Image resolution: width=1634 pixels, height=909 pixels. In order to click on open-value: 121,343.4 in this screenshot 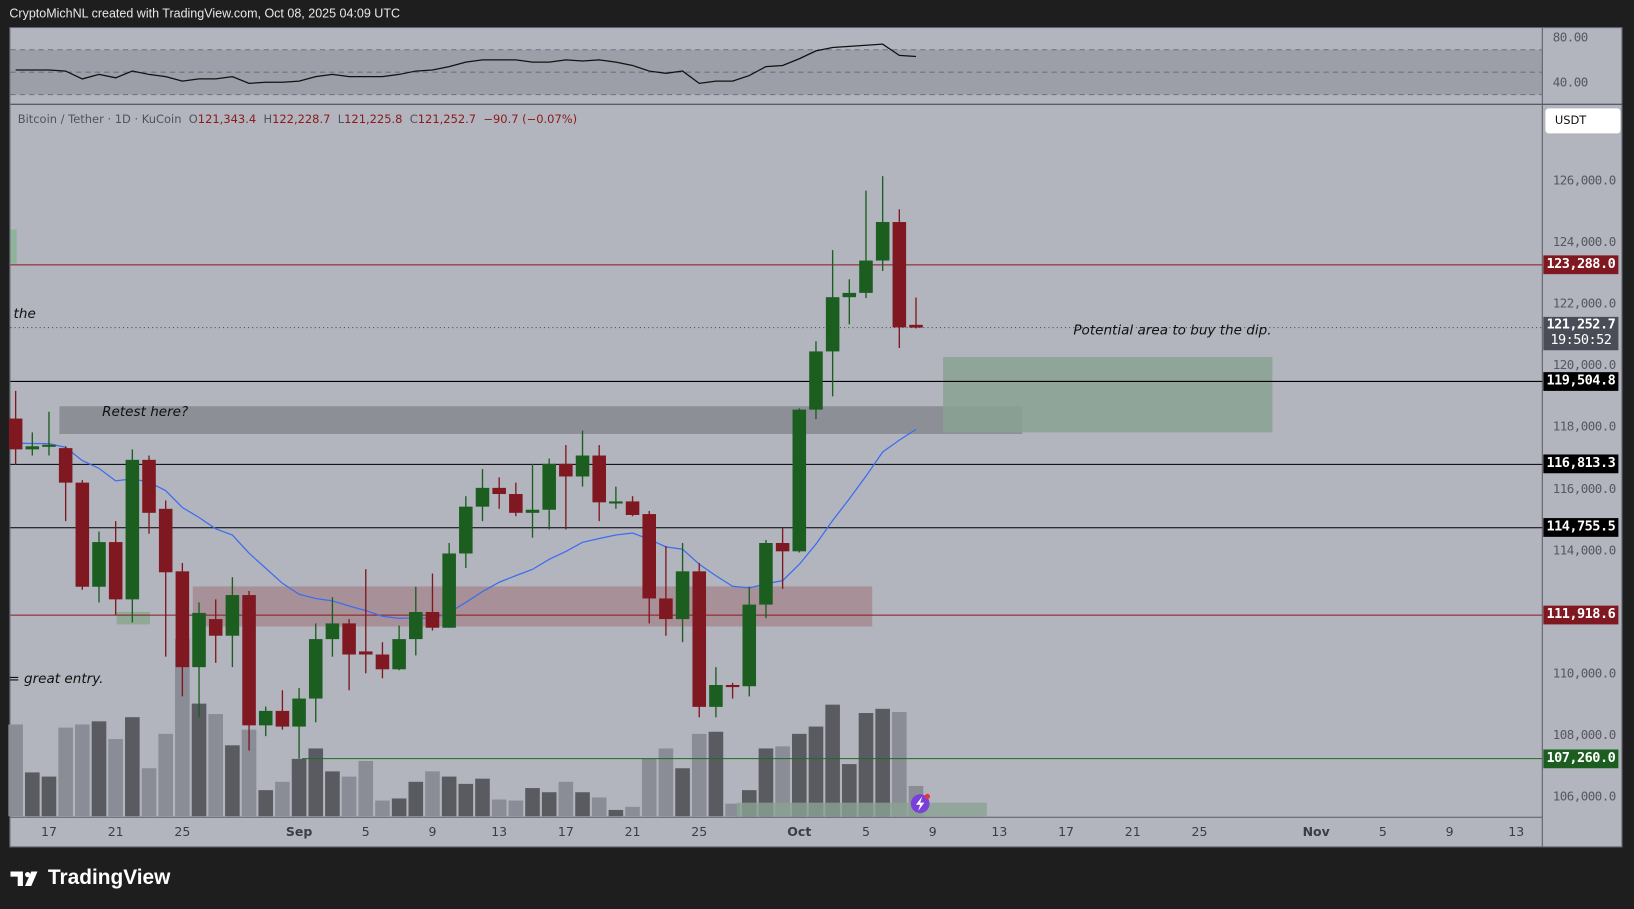, I will do `click(227, 119)`.